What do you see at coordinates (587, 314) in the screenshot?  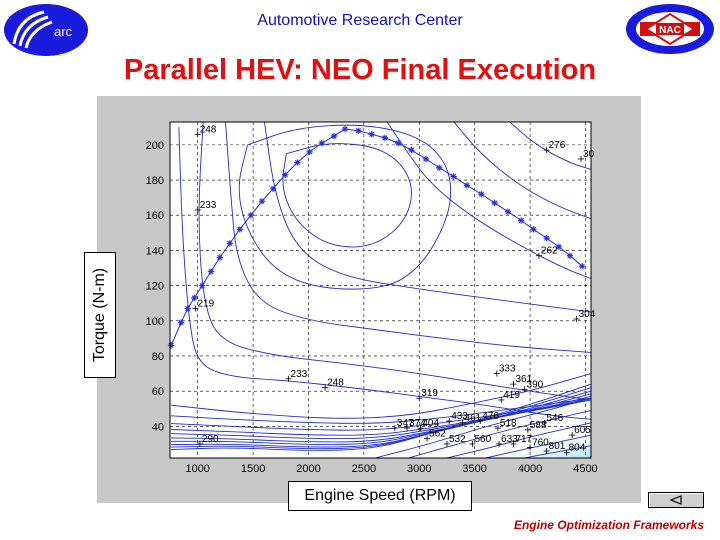 I see `contour-label: 304` at bounding box center [587, 314].